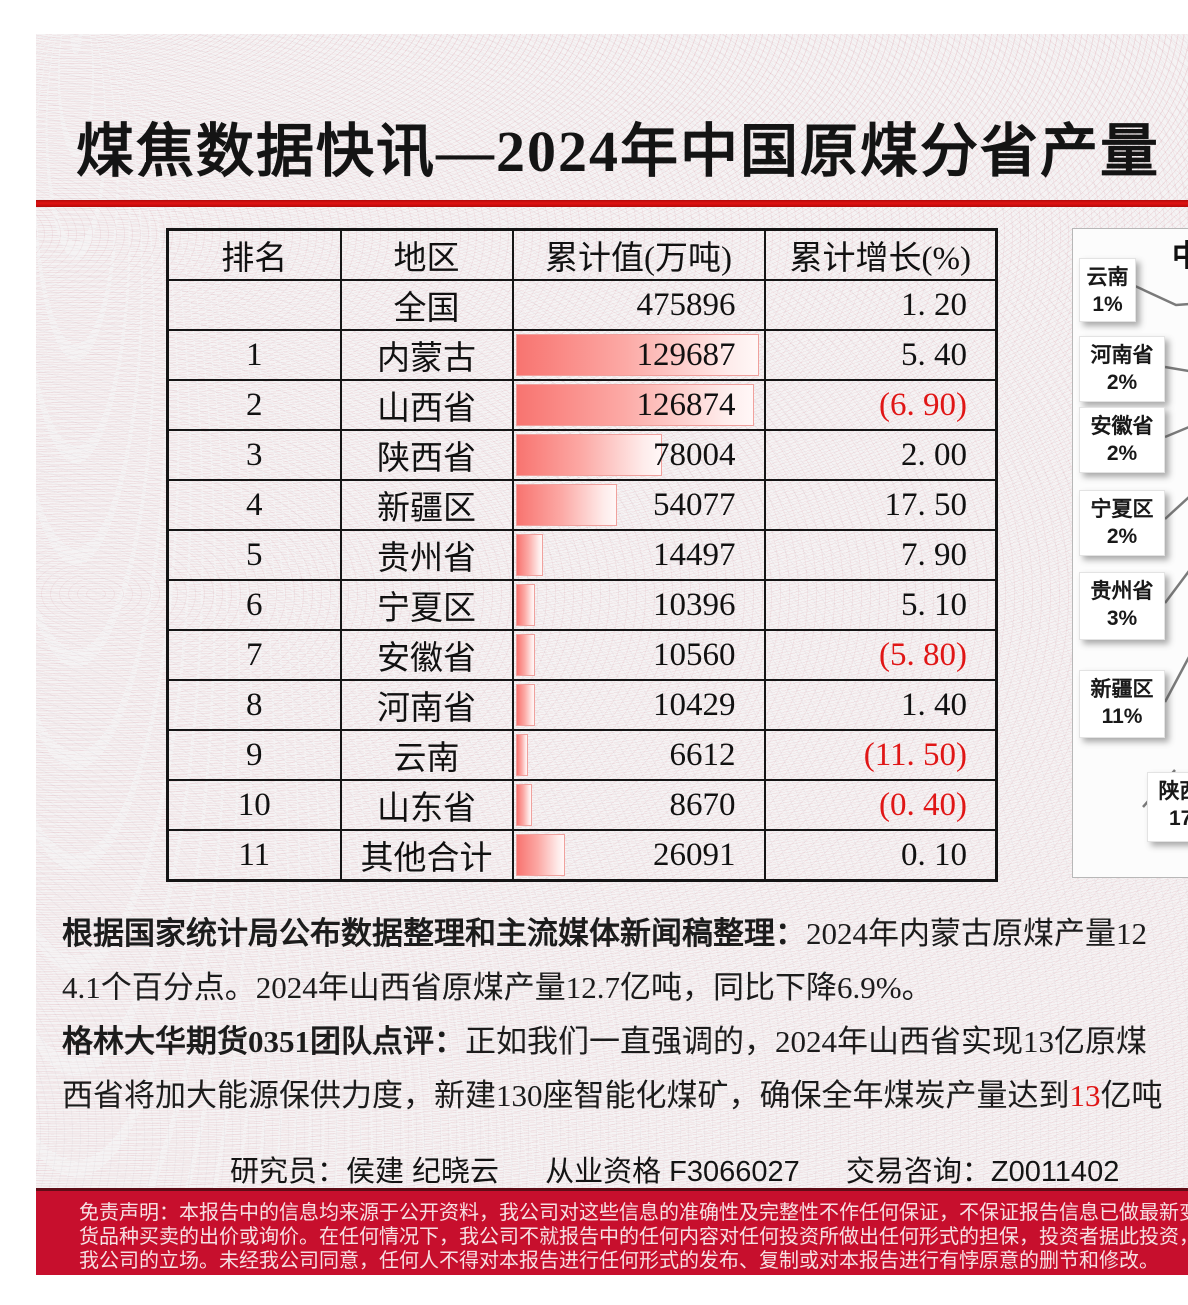 This screenshot has width=1188, height=1305. Describe the element at coordinates (672, 1172) in the screenshot. I see `qualification-number: 从业资格 F3066027` at that location.